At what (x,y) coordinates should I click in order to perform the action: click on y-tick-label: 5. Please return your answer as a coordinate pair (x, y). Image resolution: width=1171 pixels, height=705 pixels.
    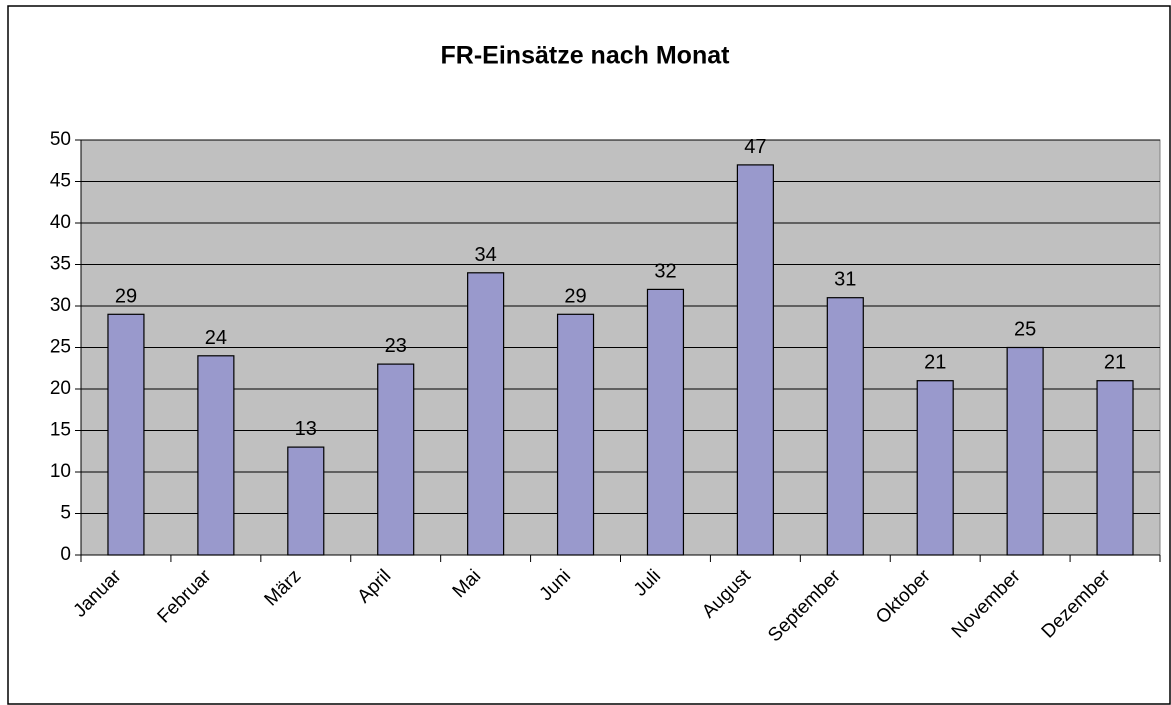
    Looking at the image, I should click on (65, 513).